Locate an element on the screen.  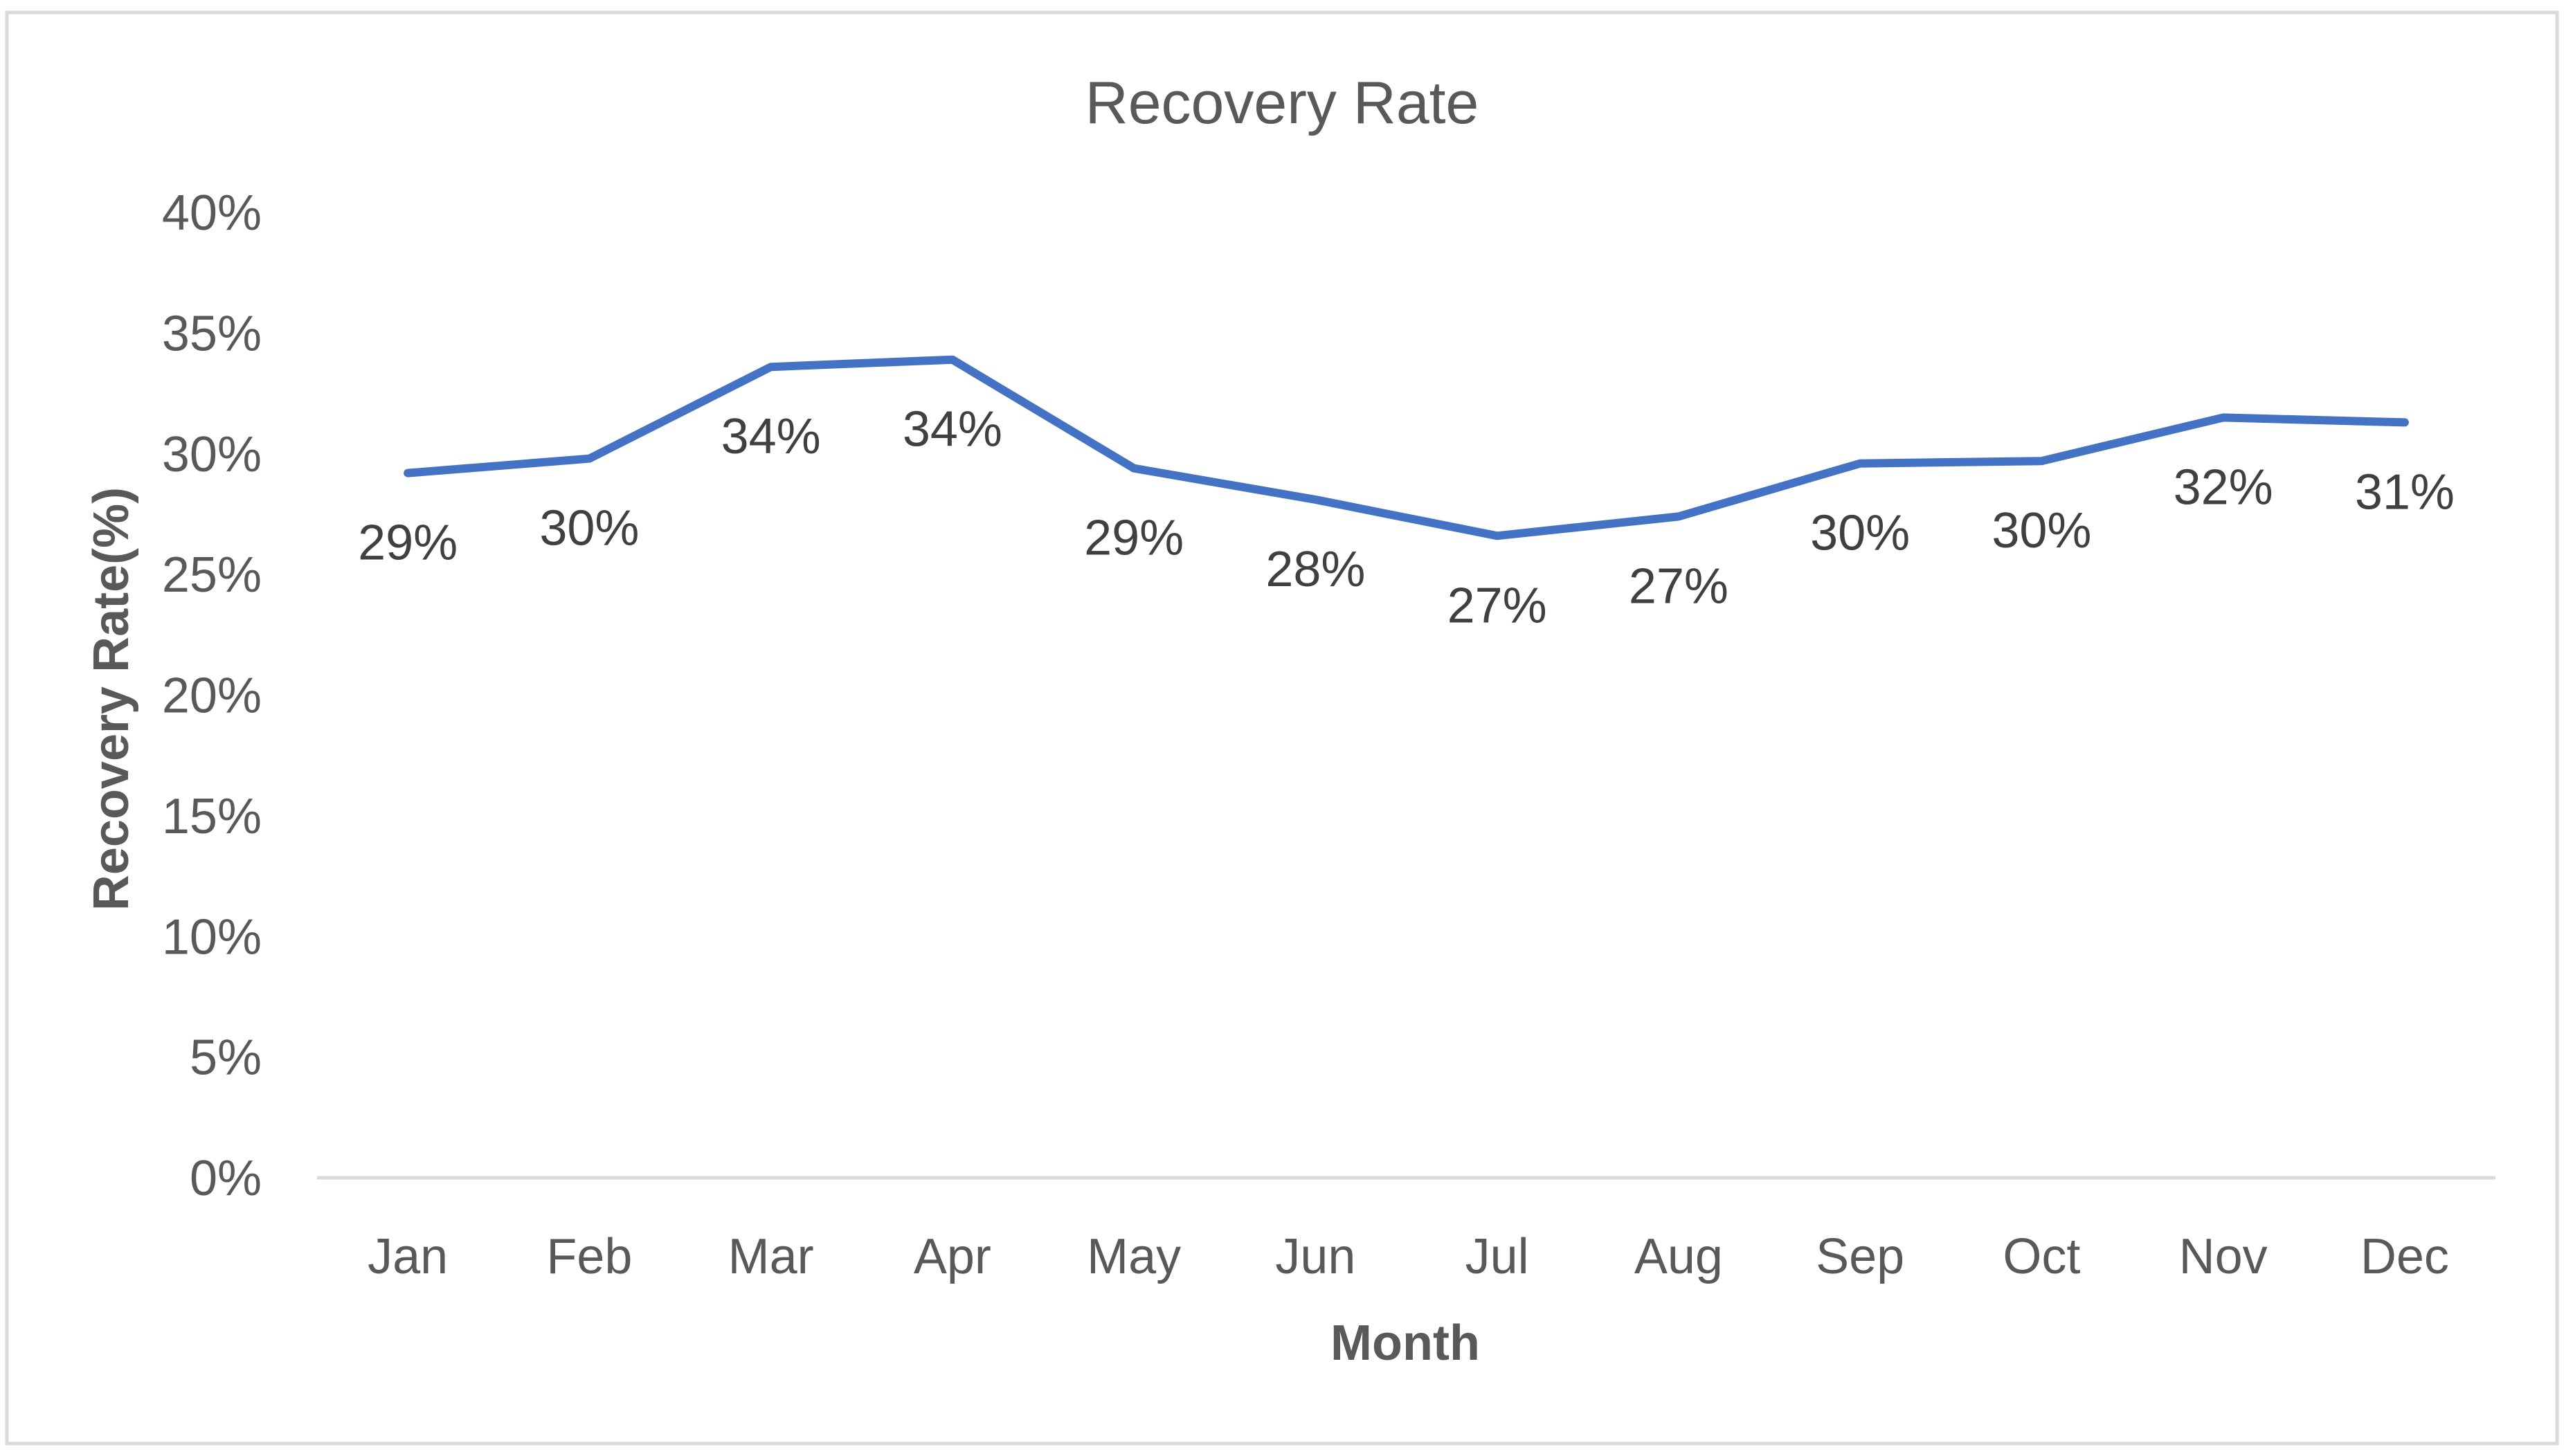
x-tick-label: Aug is located at coordinates (1678, 1256).